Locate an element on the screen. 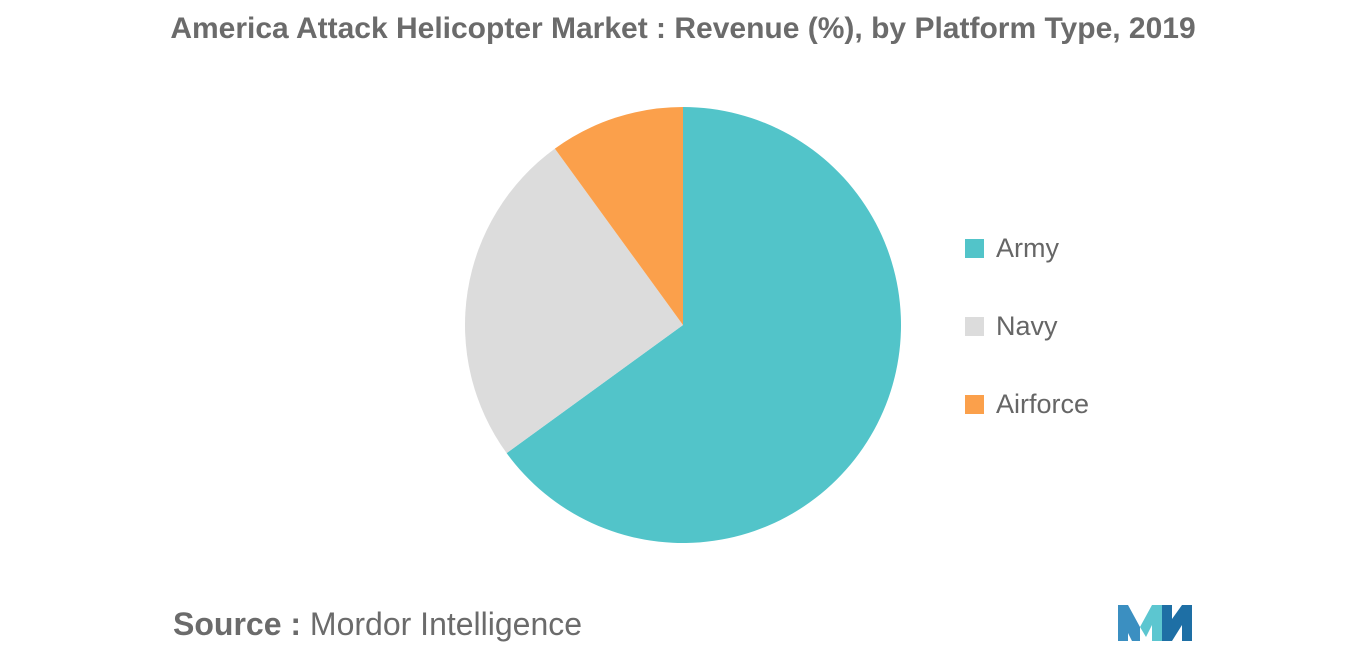 Image resolution: width=1366 pixels, height=655 pixels. legend-label-airforce: Airforce is located at coordinates (1043, 403).